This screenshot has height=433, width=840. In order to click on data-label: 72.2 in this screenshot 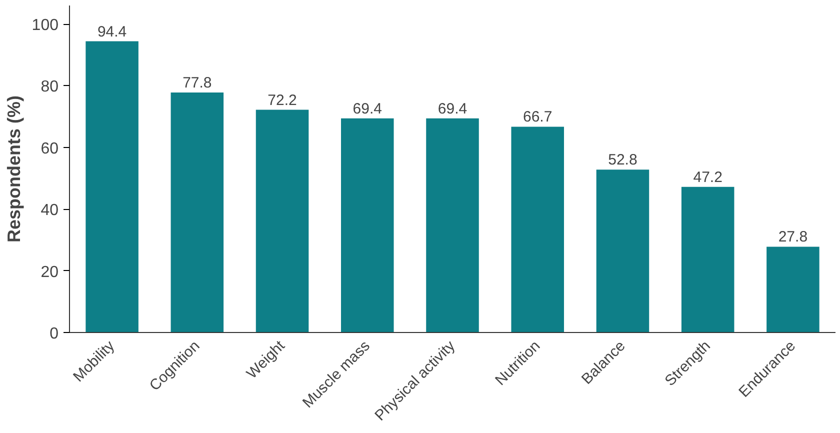, I will do `click(282, 100)`.